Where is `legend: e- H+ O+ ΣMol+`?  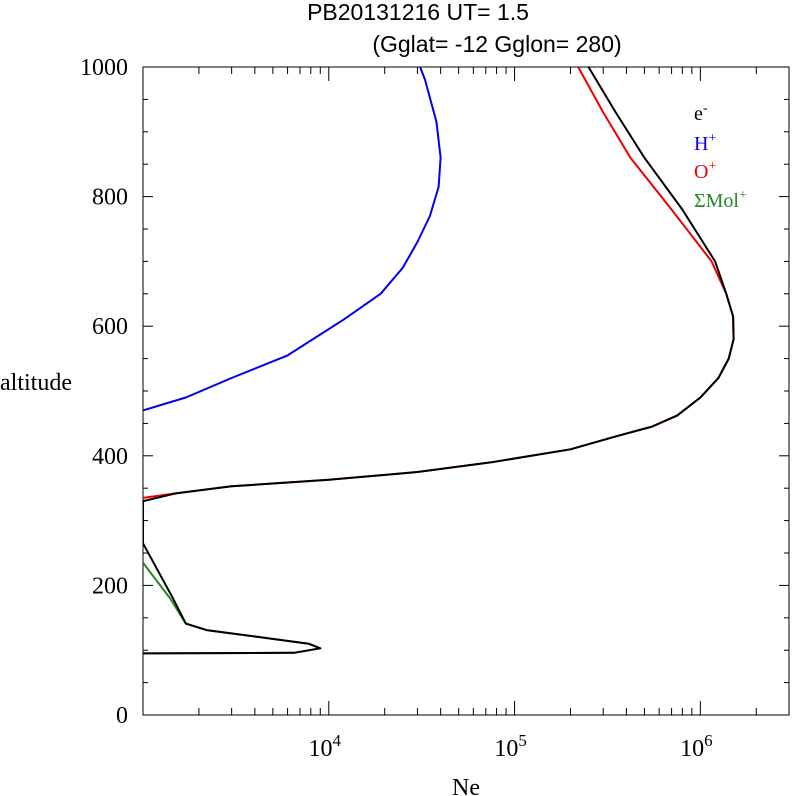
legend: e- H+ O+ ΣMol+ is located at coordinates (720, 156).